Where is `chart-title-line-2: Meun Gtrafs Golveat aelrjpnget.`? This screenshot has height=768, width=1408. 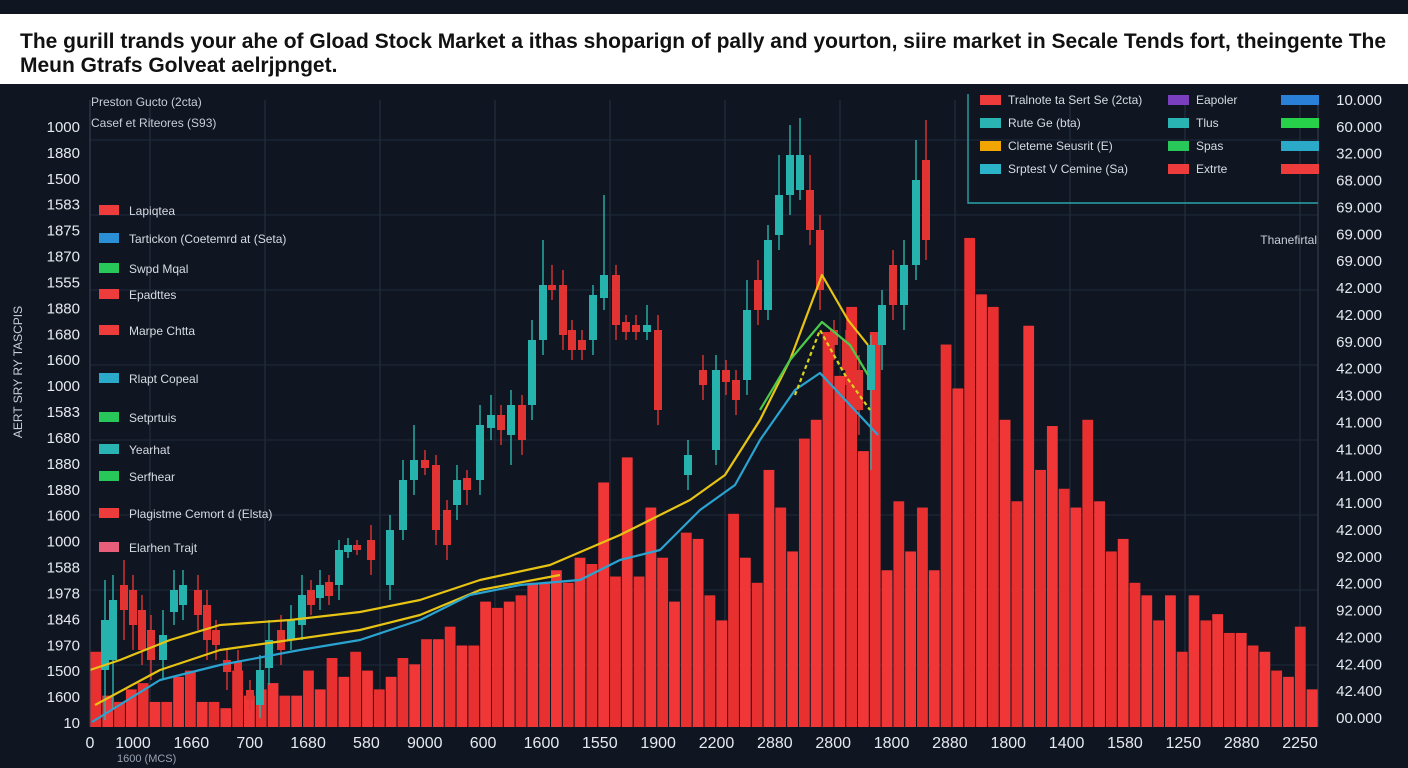
chart-title-line-2: Meun Gtrafs Golveat aelrjpnget. is located at coordinates (179, 65).